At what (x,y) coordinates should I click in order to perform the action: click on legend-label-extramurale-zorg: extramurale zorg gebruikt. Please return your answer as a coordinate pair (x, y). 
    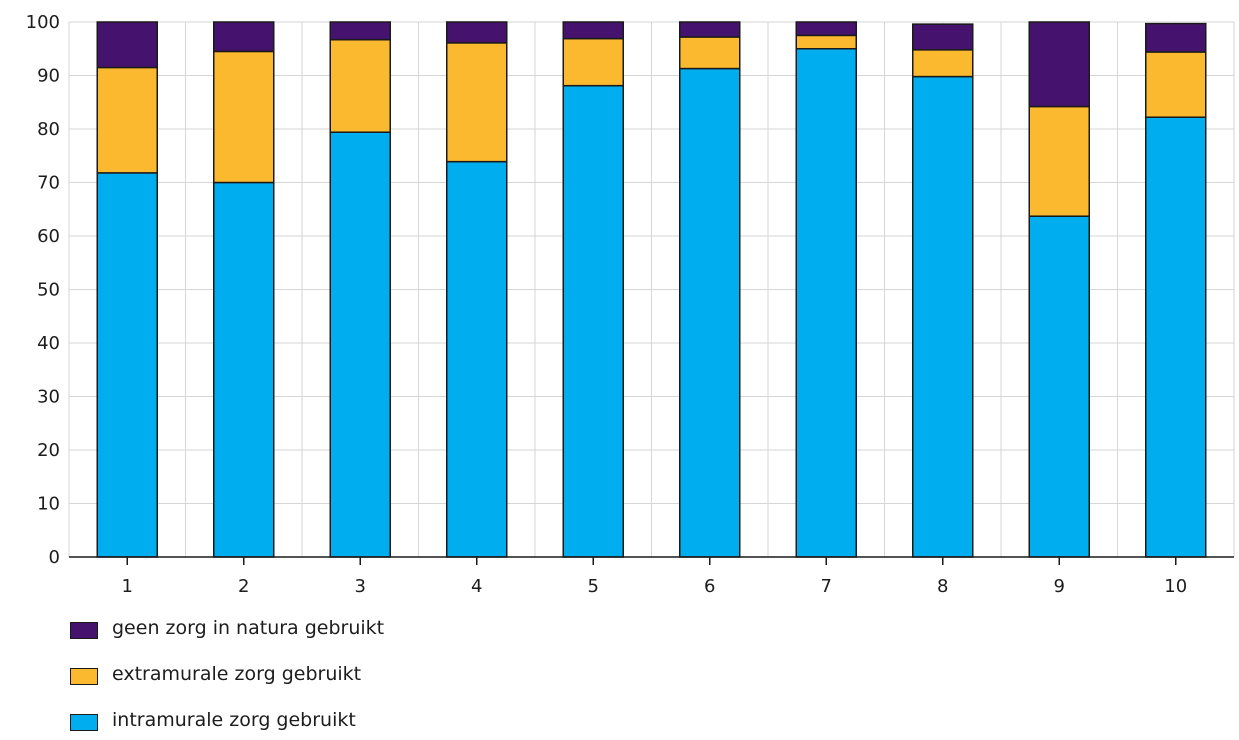
    Looking at the image, I should click on (237, 674).